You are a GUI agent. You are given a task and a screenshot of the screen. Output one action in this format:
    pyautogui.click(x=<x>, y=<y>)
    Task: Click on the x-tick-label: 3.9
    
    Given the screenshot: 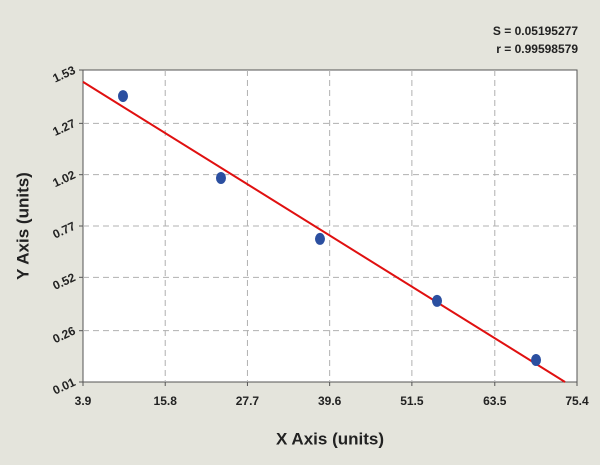 What is the action you would take?
    pyautogui.click(x=83, y=401)
    